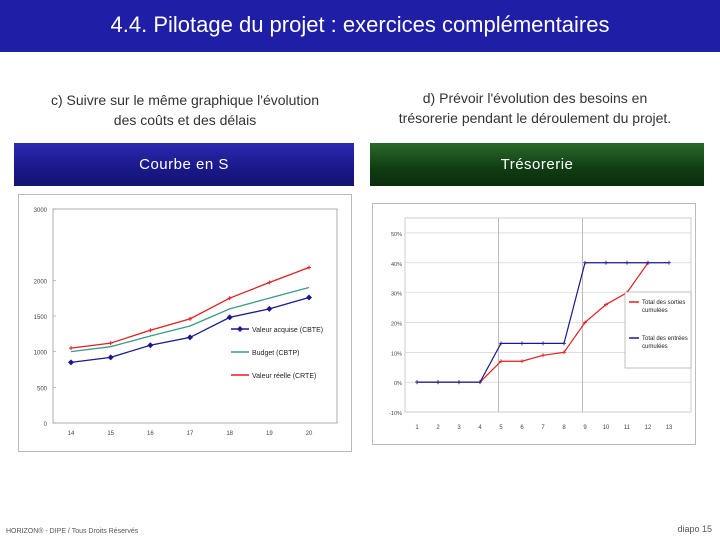  What do you see at coordinates (46, 425) in the screenshot?
I see `y-tick-label: 0` at bounding box center [46, 425].